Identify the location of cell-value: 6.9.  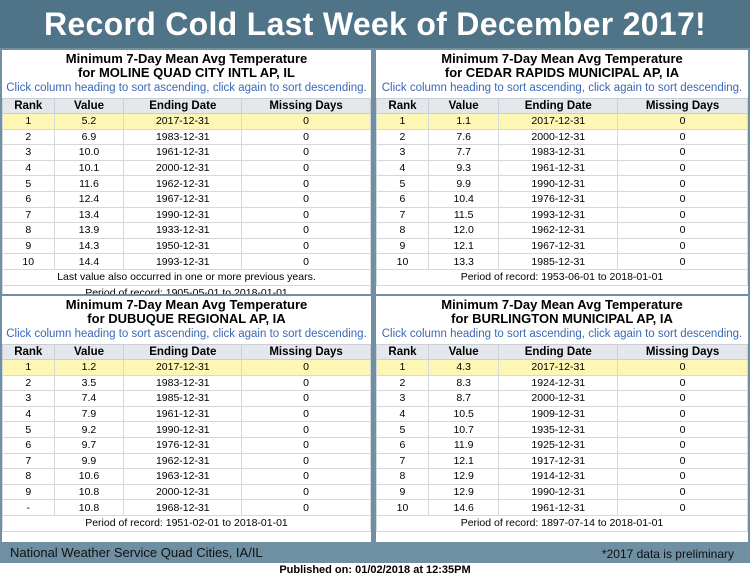
(89, 137).